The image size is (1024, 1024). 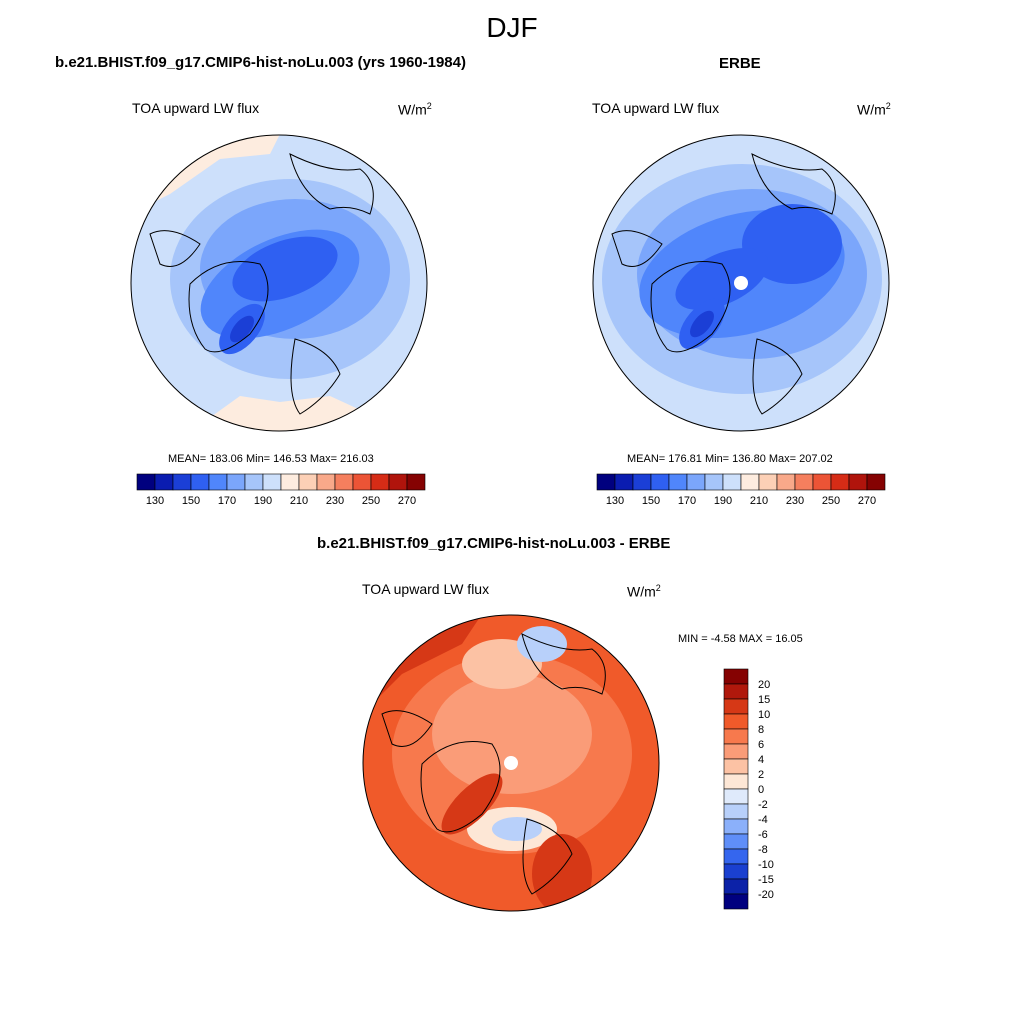 What do you see at coordinates (512, 27) in the screenshot?
I see `season-title: DJF` at bounding box center [512, 27].